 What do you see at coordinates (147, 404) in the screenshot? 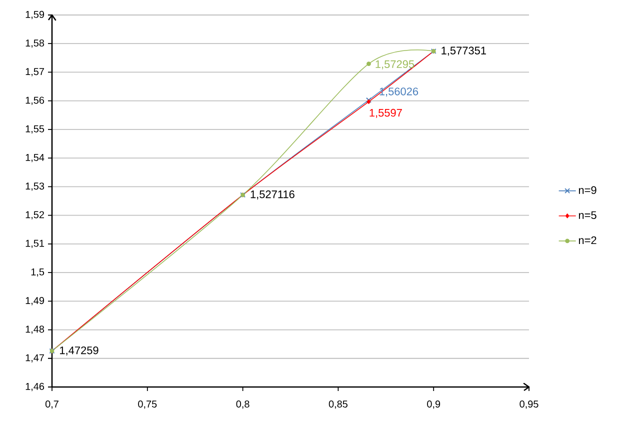
I see `x-tick-label: 0,75` at bounding box center [147, 404].